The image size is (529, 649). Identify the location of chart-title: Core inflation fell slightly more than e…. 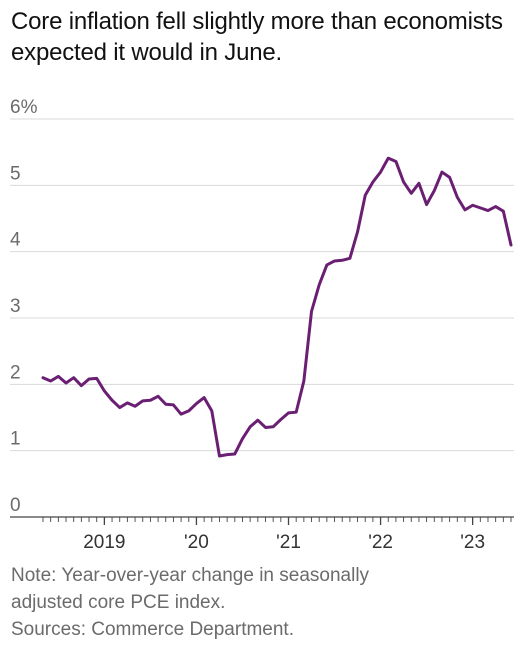
(257, 37).